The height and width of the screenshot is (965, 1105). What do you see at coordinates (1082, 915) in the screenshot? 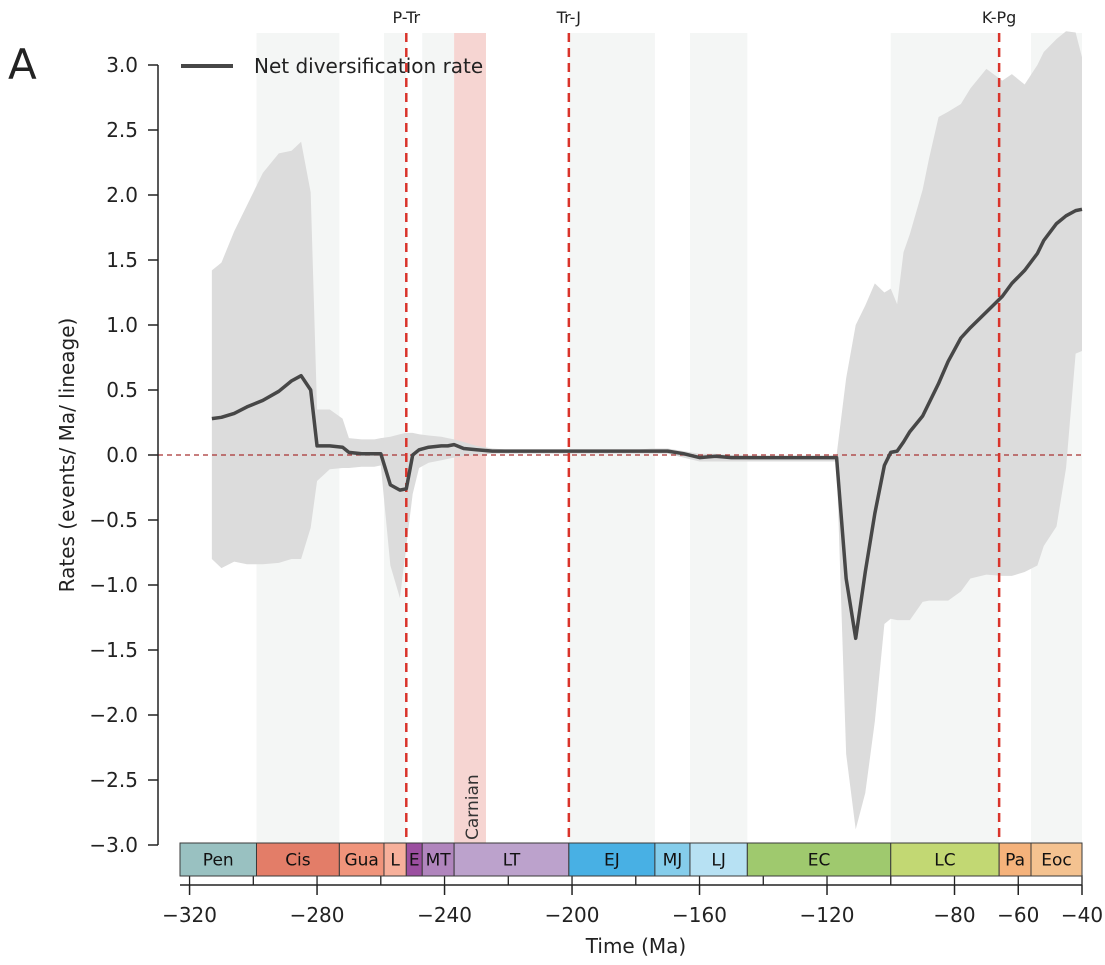
I see `x-tick-label-8: −40` at bounding box center [1082, 915].